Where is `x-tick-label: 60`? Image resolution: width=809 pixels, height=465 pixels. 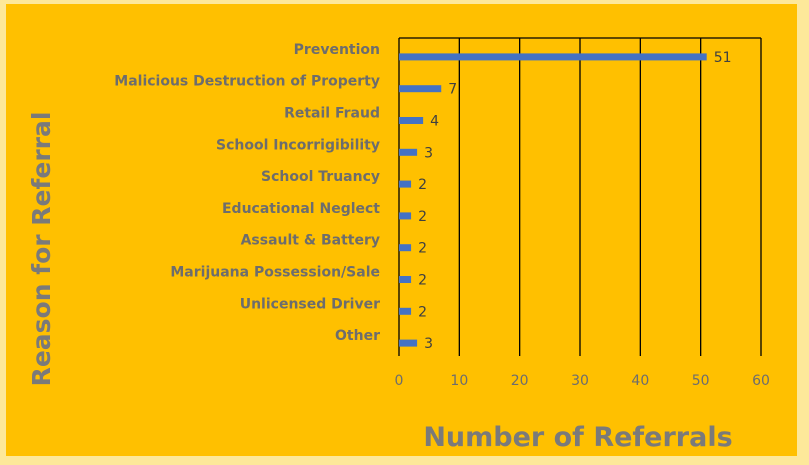 x-tick-label: 60 is located at coordinates (761, 381).